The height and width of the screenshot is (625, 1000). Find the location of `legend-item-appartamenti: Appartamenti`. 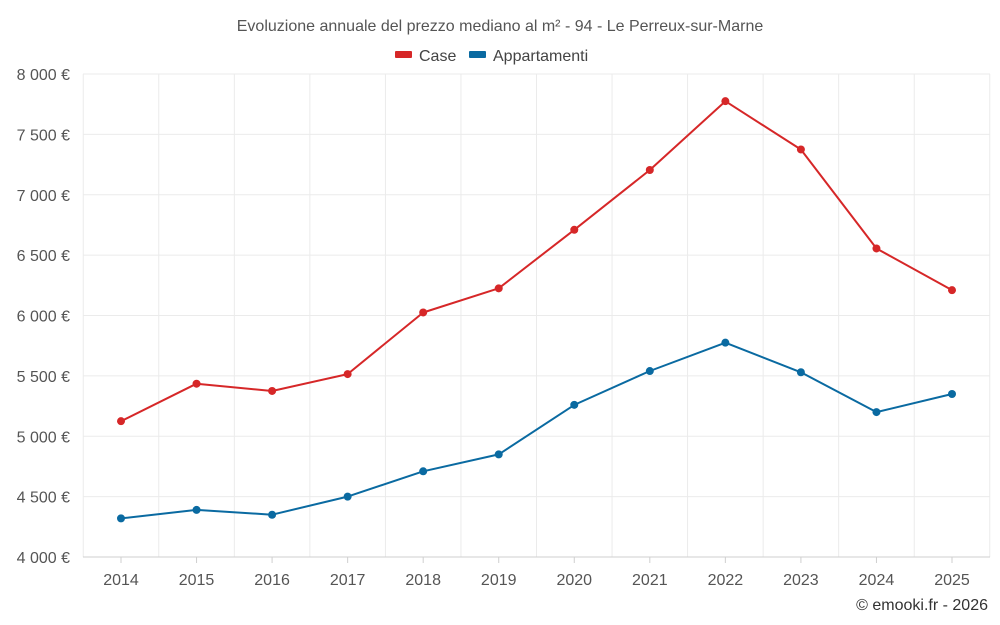

legend-item-appartamenti: Appartamenti is located at coordinates (528, 56).